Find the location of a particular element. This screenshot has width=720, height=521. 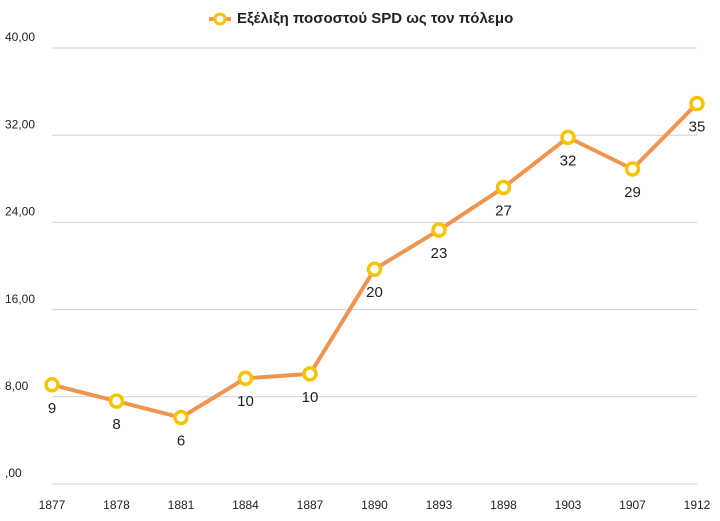

y-tick-label: 32,00 is located at coordinates (20, 124).